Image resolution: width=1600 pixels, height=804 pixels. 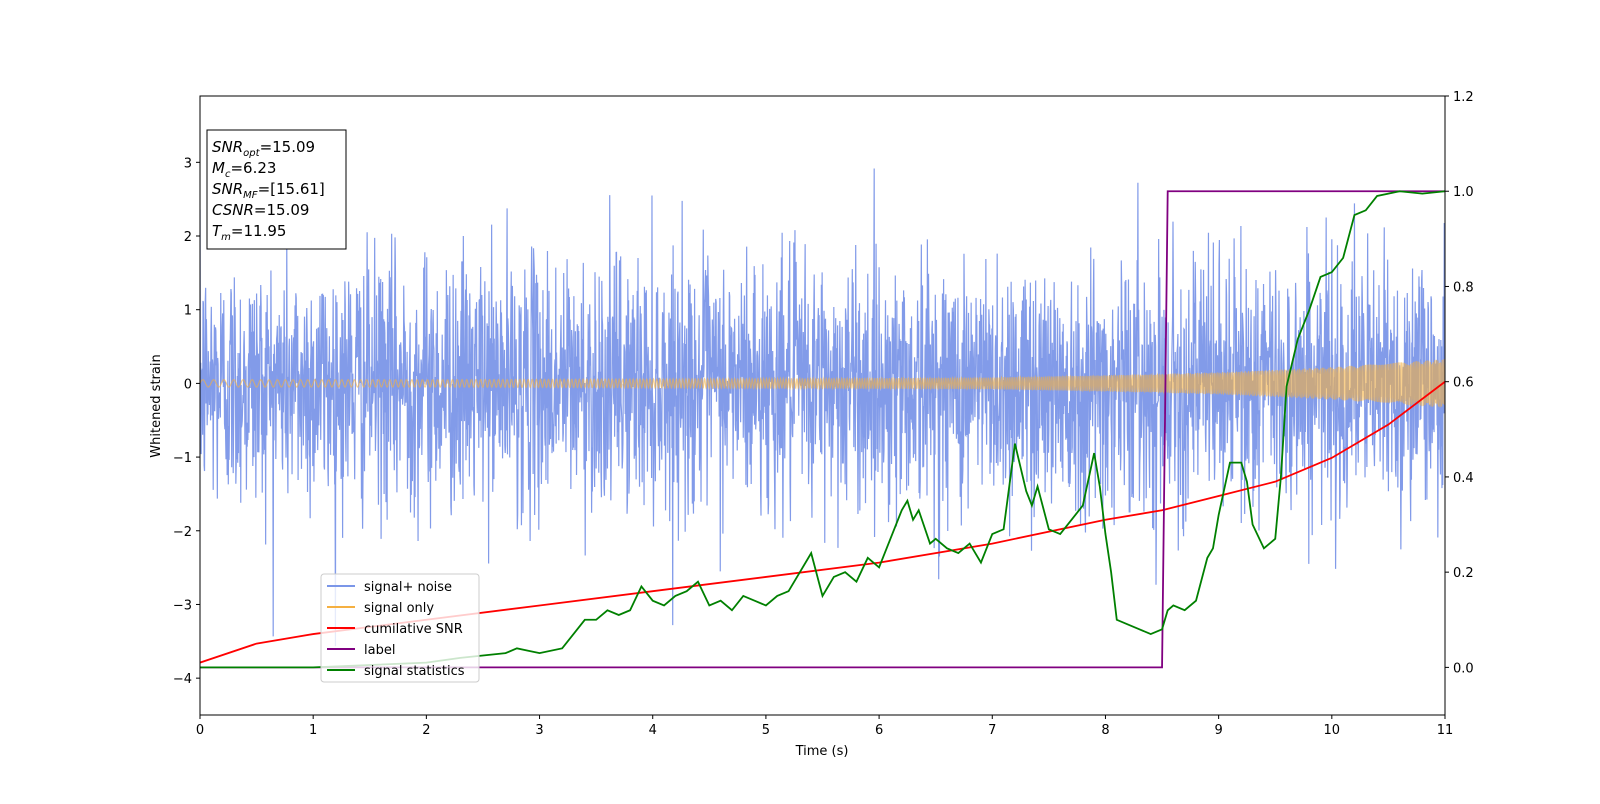 What do you see at coordinates (244, 169) in the screenshot?
I see `info-box-line: Mc=6.23` at bounding box center [244, 169].